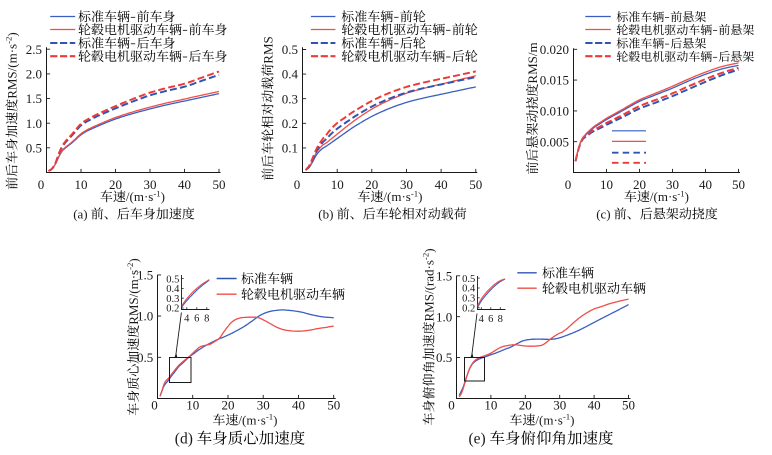 The height and width of the screenshot is (455, 772). What do you see at coordinates (554, 141) in the screenshot?
I see `svg-text: 0.005` at bounding box center [554, 141].